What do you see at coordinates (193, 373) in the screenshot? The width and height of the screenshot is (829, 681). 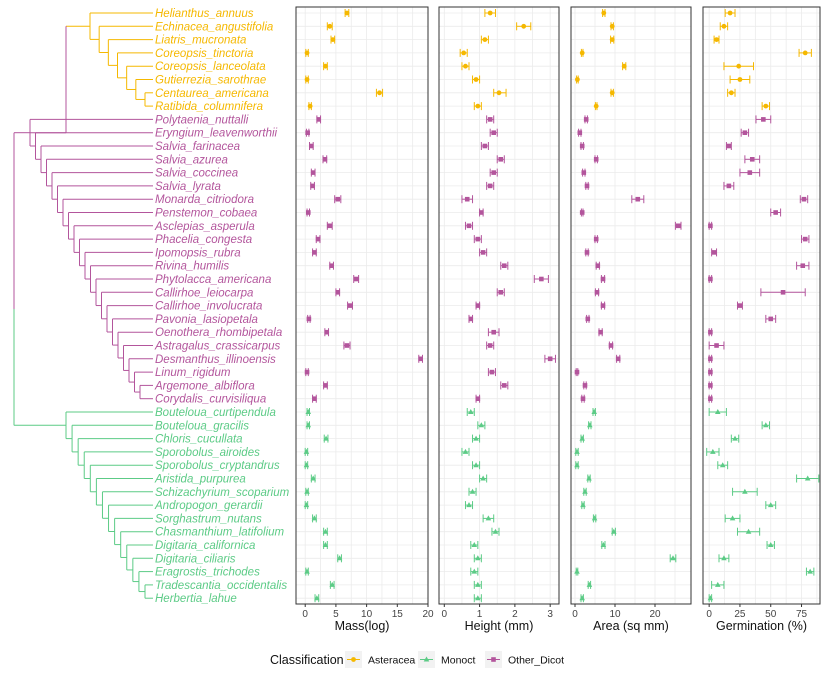 I see `species-label: Linum_rigidum` at bounding box center [193, 373].